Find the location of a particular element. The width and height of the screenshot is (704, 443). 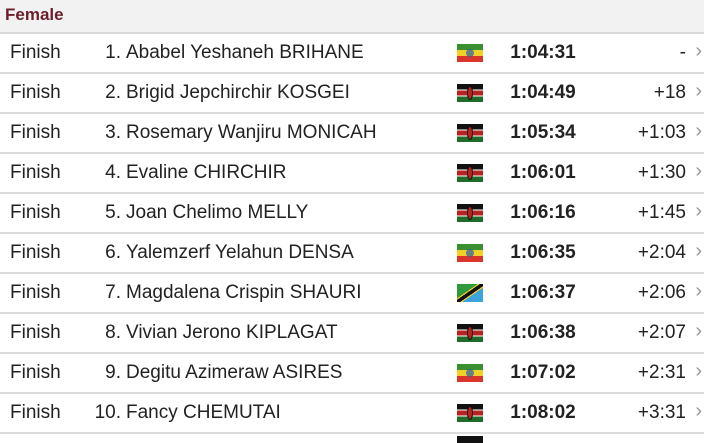

athlete-name: Evaline CHIRCHIR is located at coordinates (206, 172).